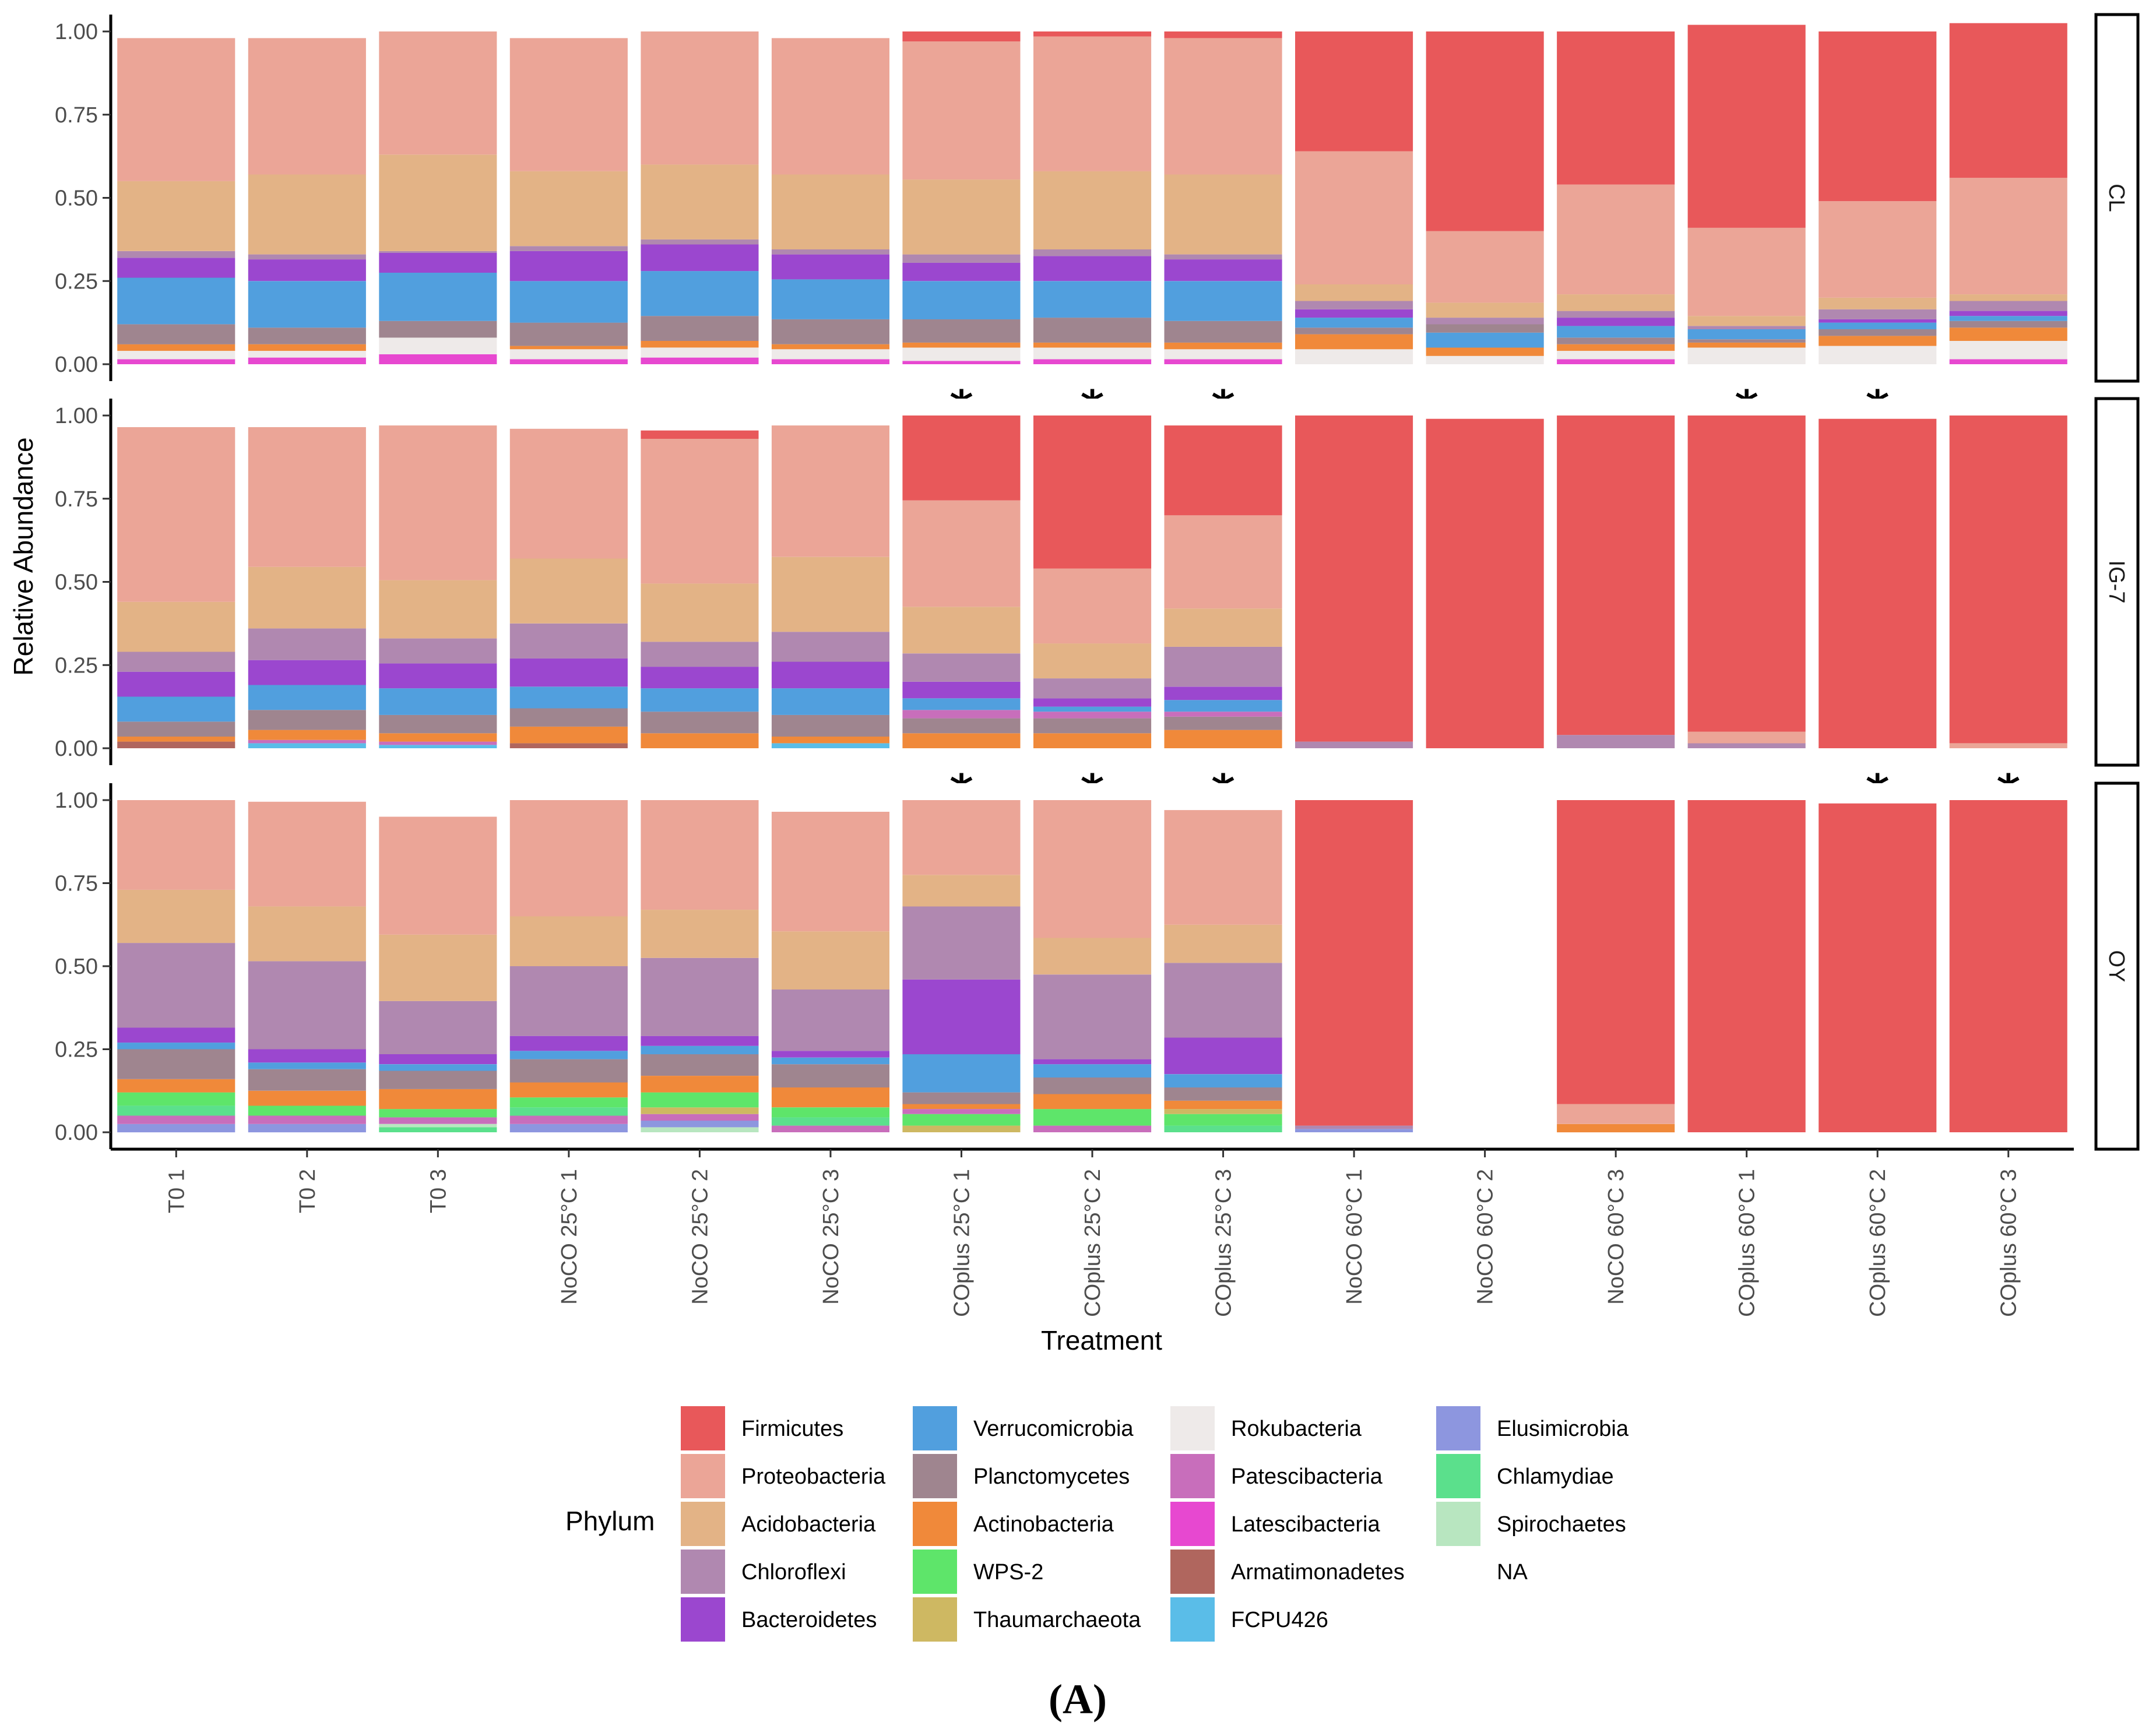 This screenshot has height=1736, width=2156. Describe the element at coordinates (76, 32) in the screenshot. I see `y-tick-label: 1.00` at that location.